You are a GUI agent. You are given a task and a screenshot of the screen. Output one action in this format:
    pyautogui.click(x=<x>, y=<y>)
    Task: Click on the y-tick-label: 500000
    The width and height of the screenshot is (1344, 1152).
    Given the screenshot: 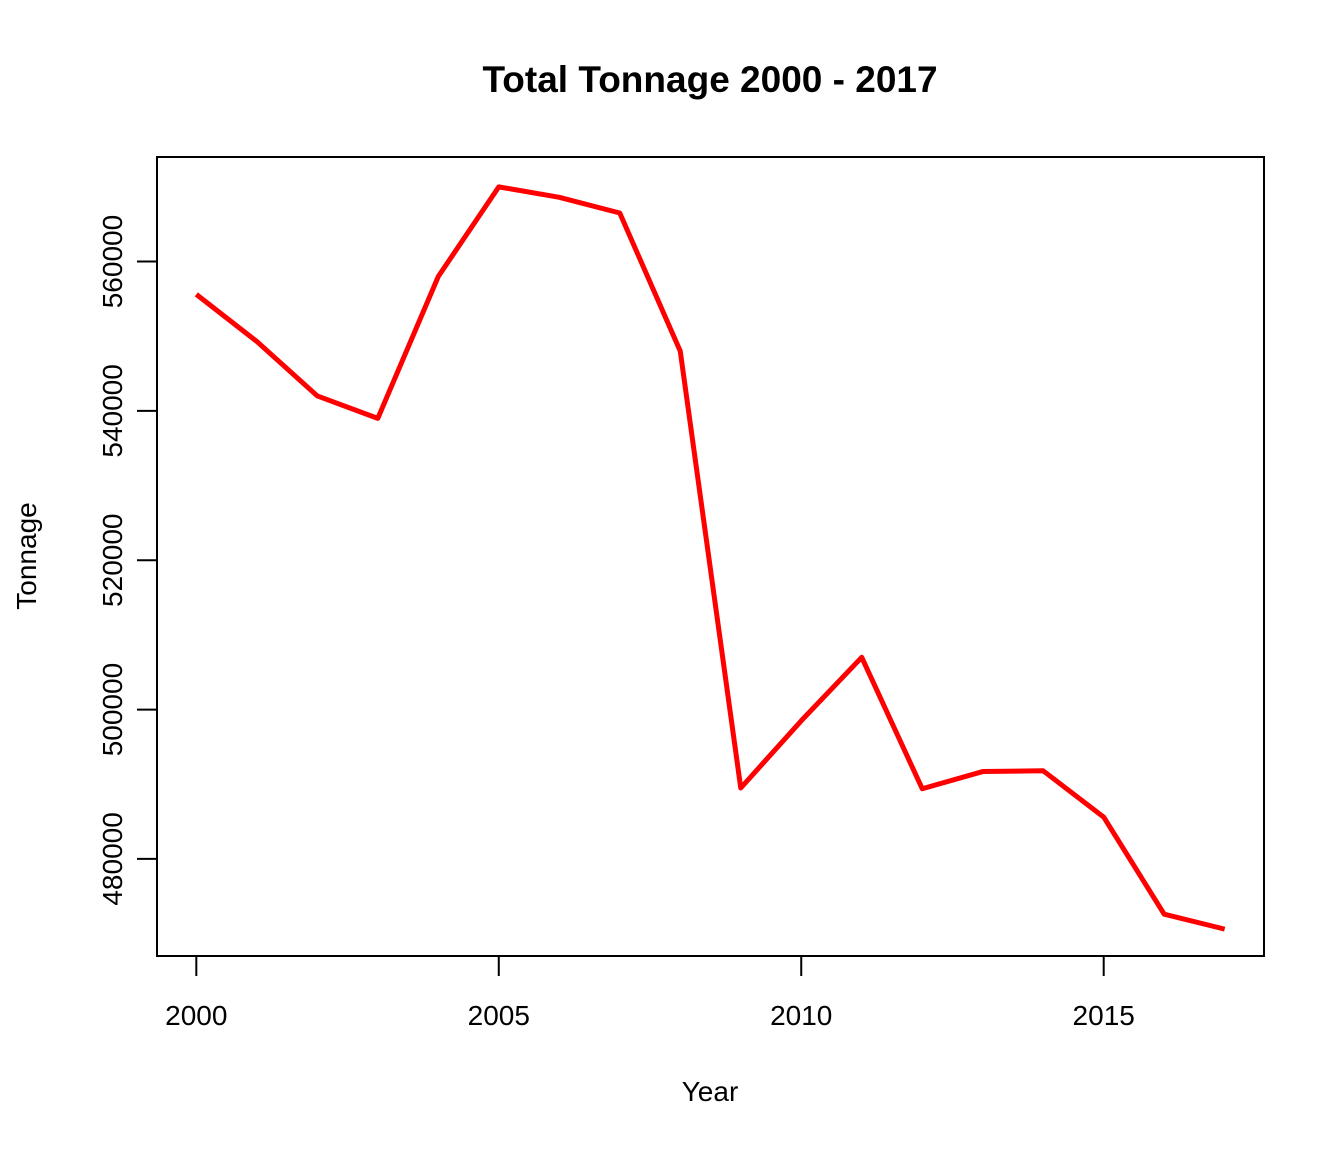 What is the action you would take?
    pyautogui.click(x=112, y=709)
    